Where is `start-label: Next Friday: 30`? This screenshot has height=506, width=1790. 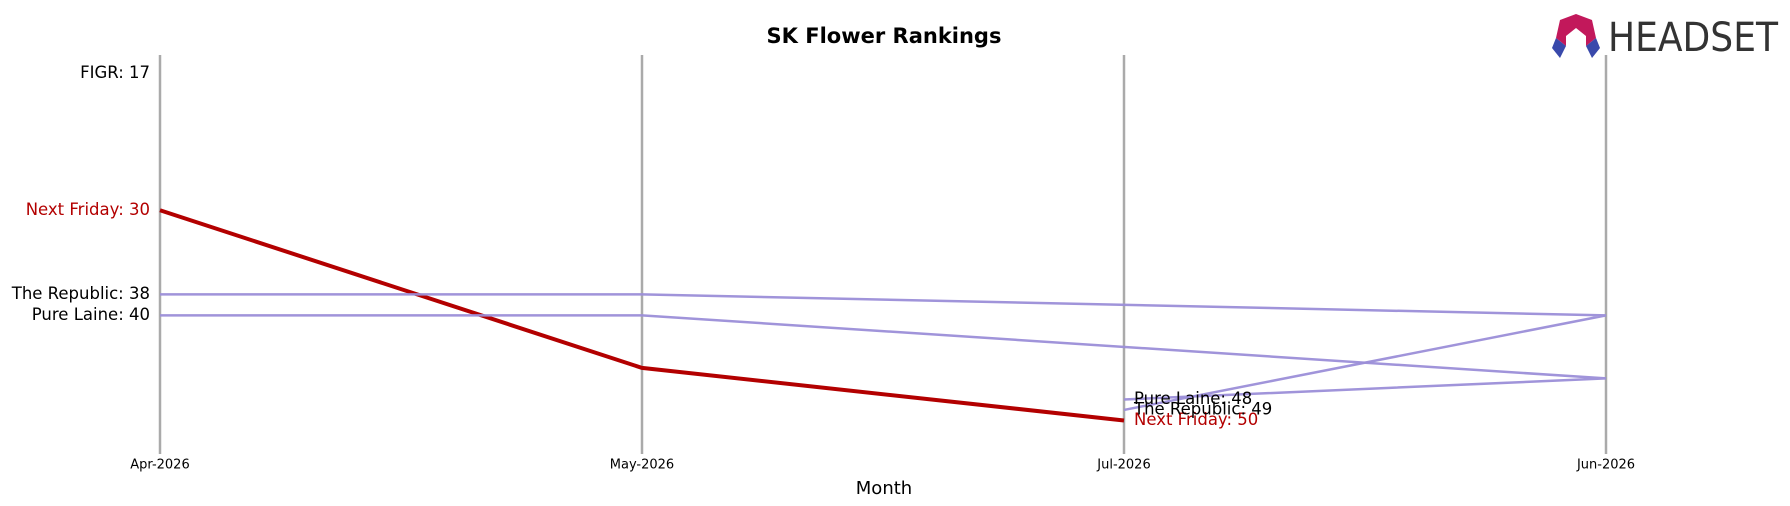 start-label: Next Friday: 30 is located at coordinates (88, 209).